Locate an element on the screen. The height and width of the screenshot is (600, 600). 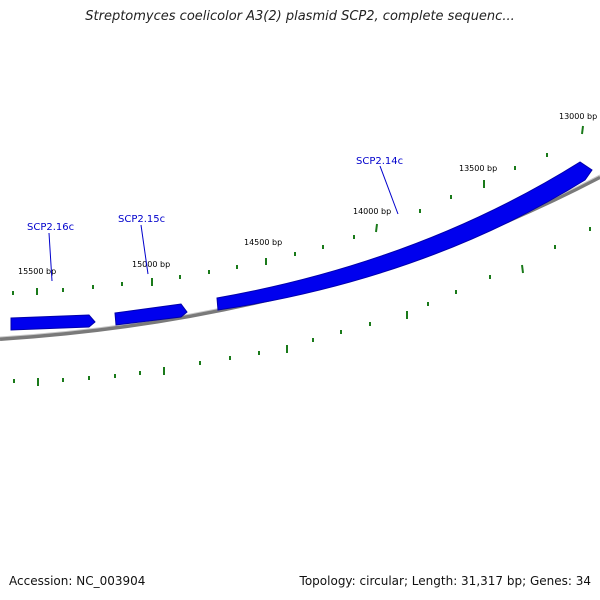
gene-label-scp2-15c: SCP2.15c is located at coordinates (141, 219).